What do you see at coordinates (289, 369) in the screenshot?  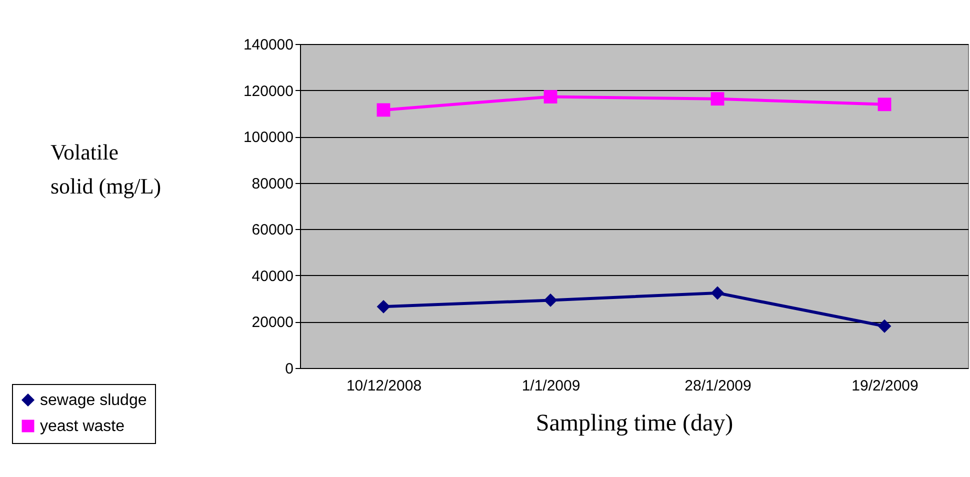 I see `y-tick-label: 0` at bounding box center [289, 369].